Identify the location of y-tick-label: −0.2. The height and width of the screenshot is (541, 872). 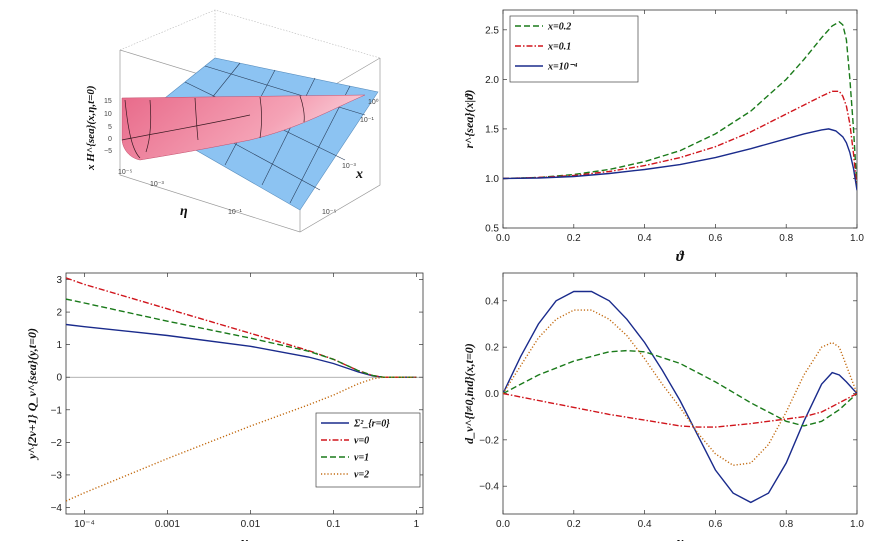
(489, 440).